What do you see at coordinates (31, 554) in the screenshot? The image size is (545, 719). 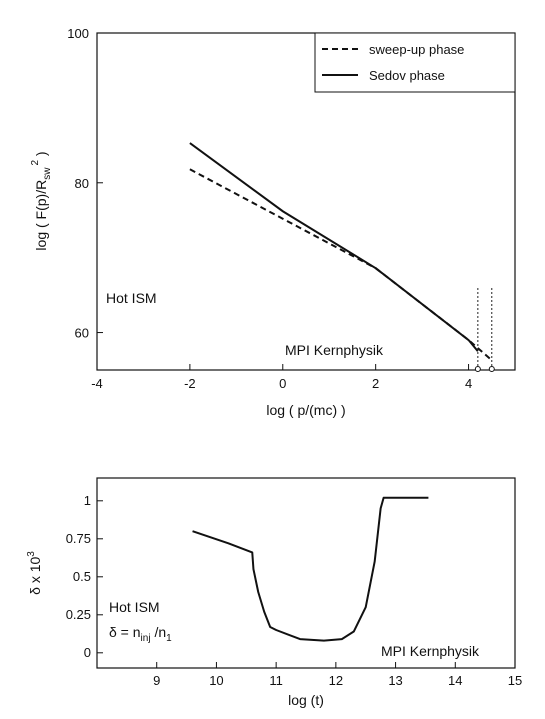 I see `bottom-y-label-sup: 3` at bounding box center [31, 554].